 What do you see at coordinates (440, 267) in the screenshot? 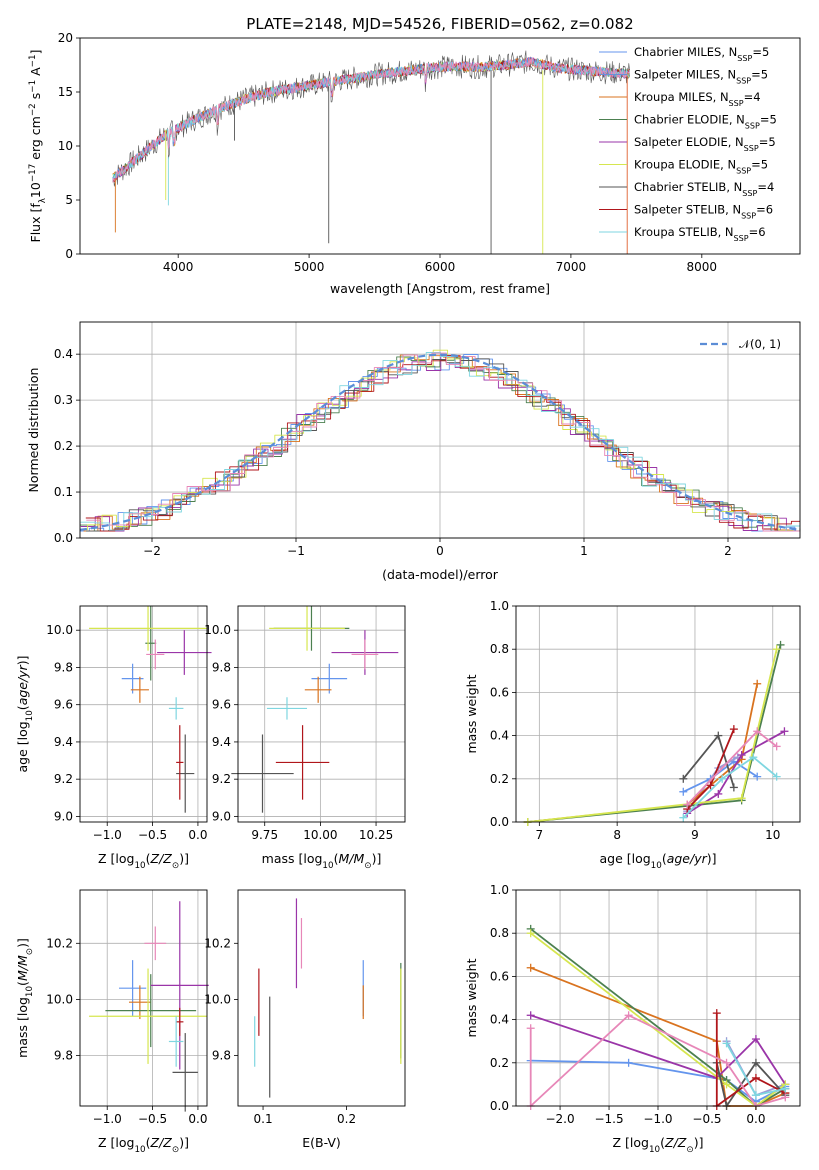
I see `x-tick-label: 6000` at bounding box center [440, 267].